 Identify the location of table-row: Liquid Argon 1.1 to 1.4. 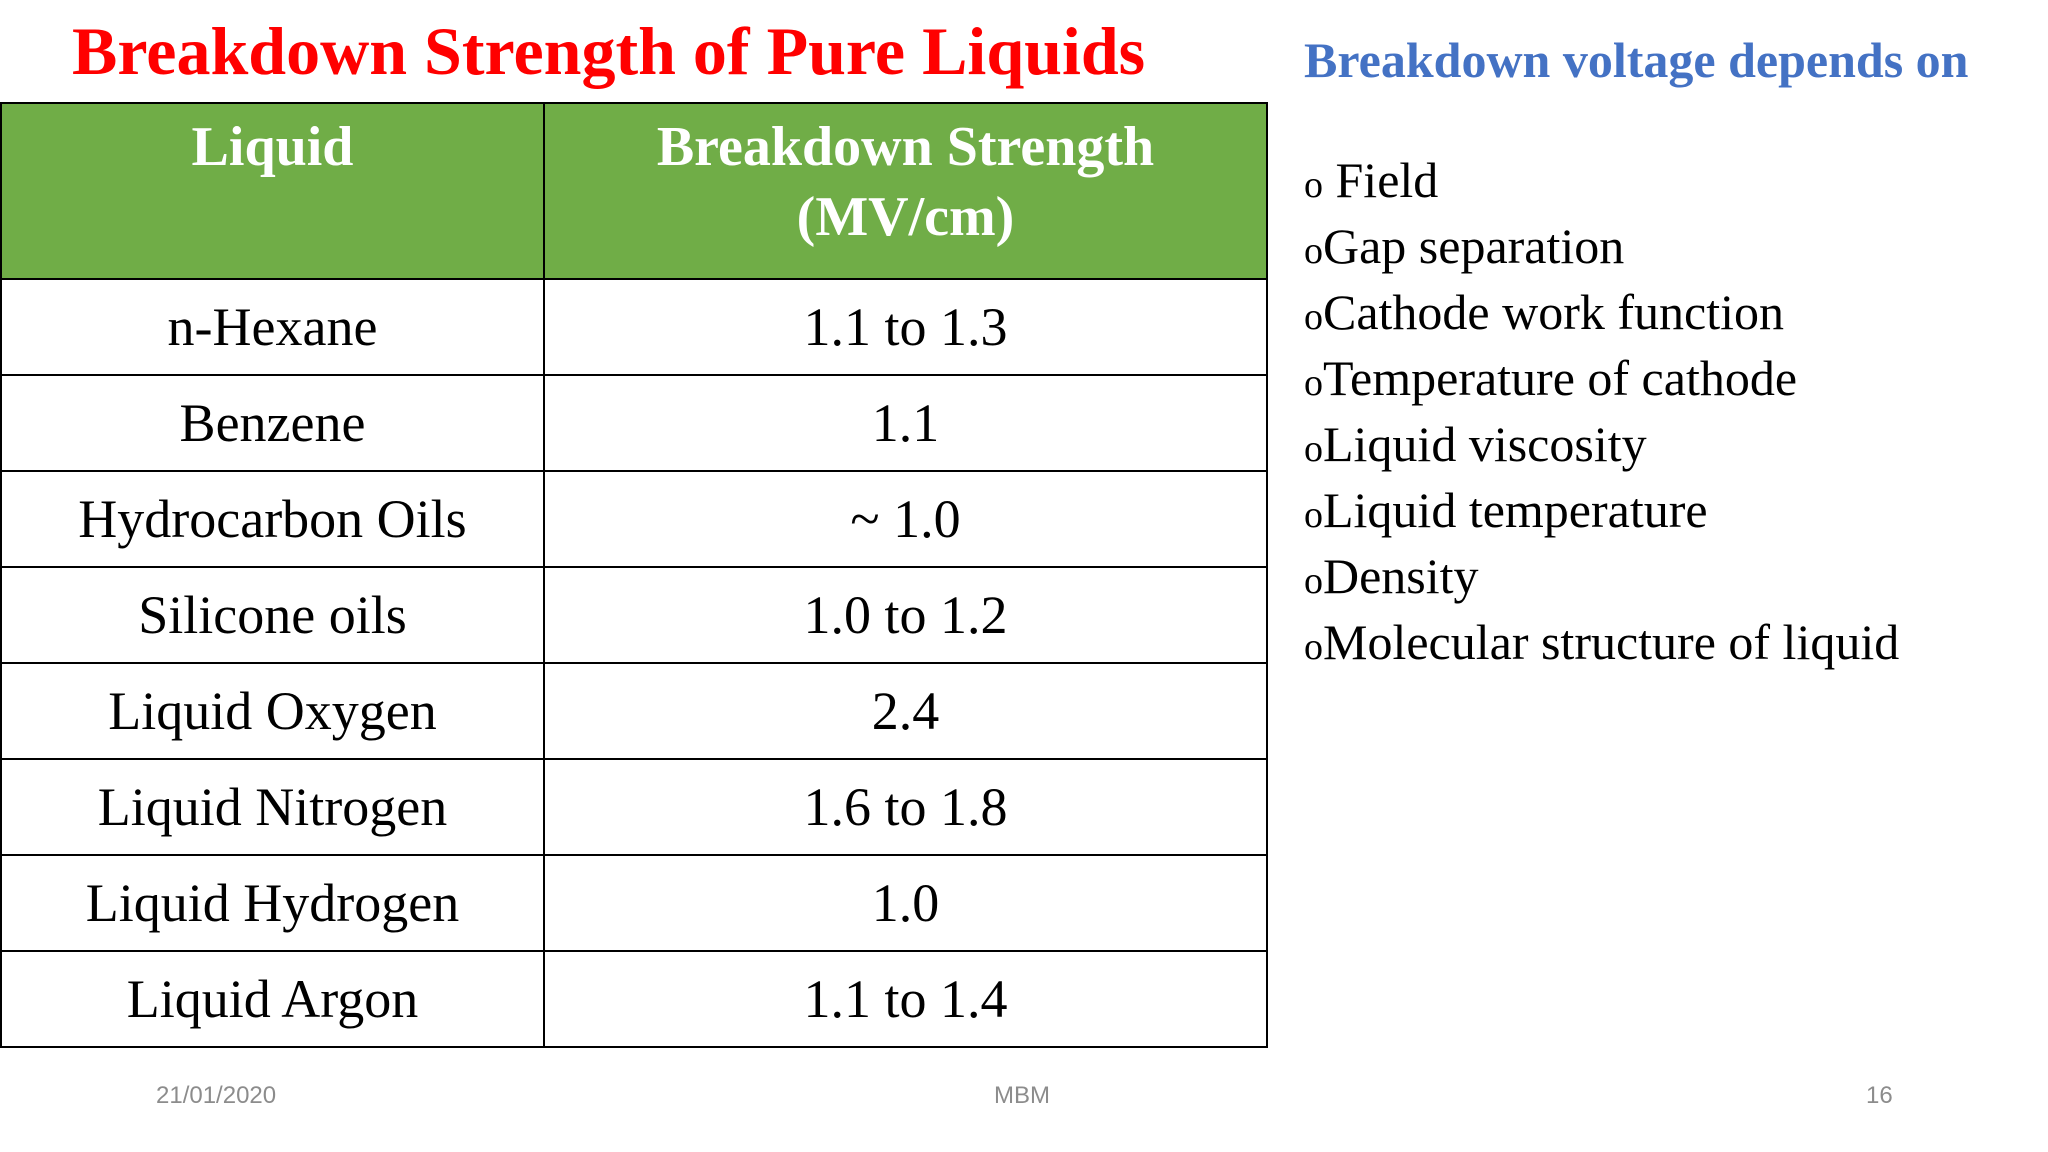
(634, 999).